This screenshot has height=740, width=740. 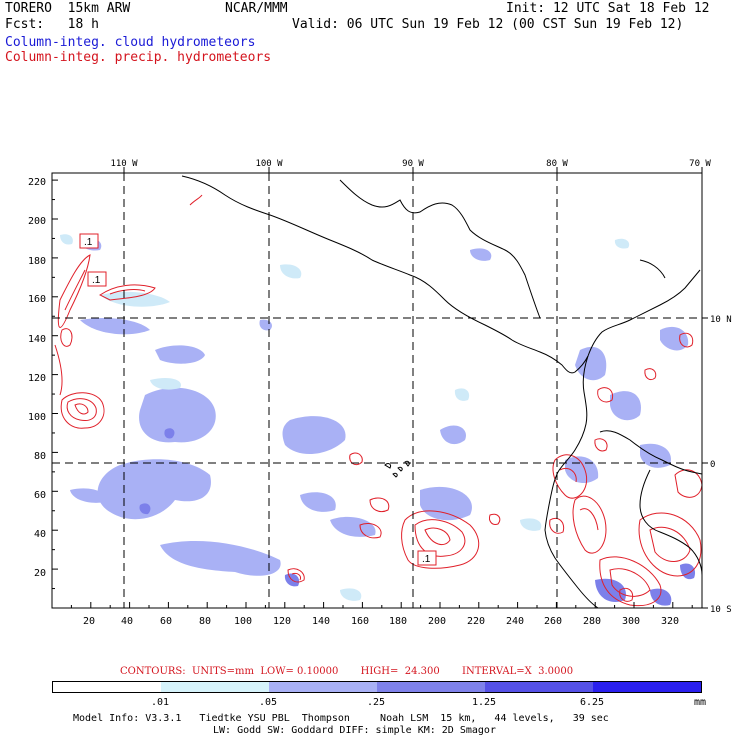 I want to click on field-label-cloud: Column-integ. cloud hydrometeors, so click(x=130, y=42).